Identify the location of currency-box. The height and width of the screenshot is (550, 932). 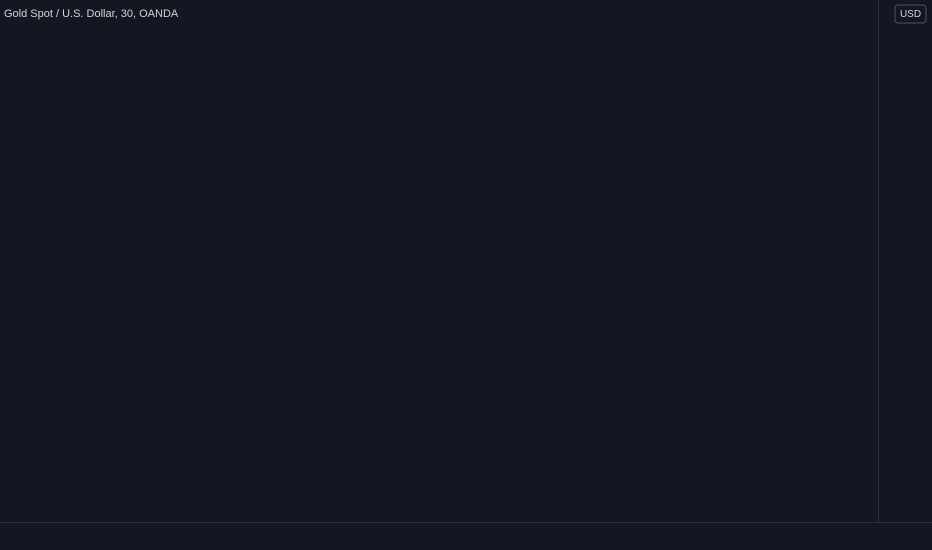
(910, 14).